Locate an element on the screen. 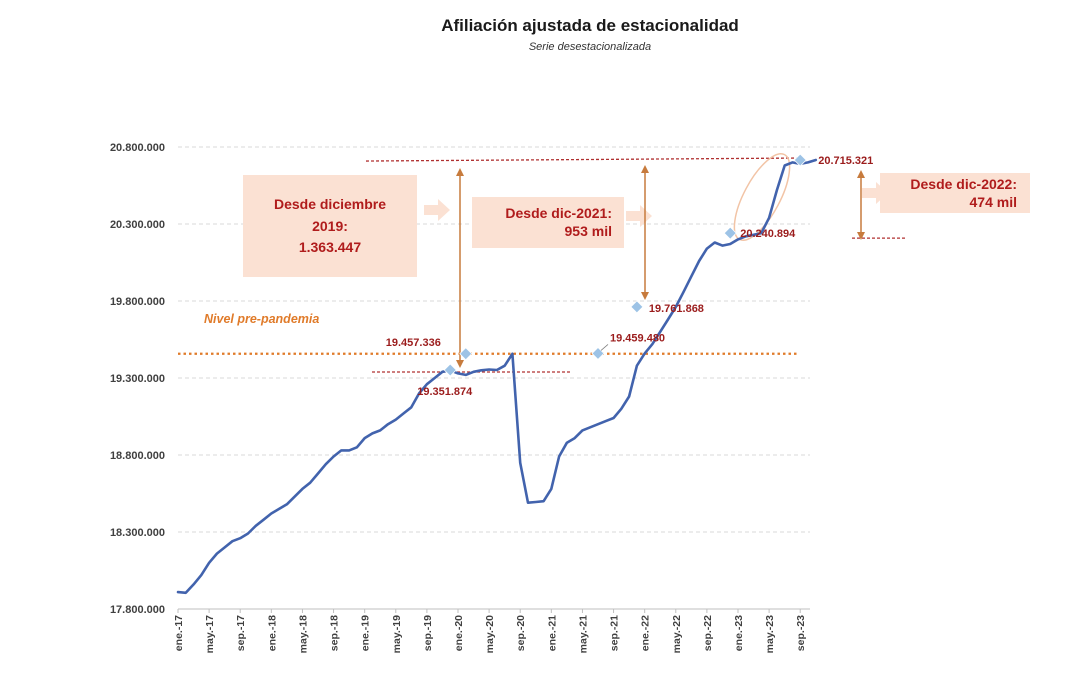 The image size is (1080, 680). x-tick-label: sep.-22 is located at coordinates (708, 633).